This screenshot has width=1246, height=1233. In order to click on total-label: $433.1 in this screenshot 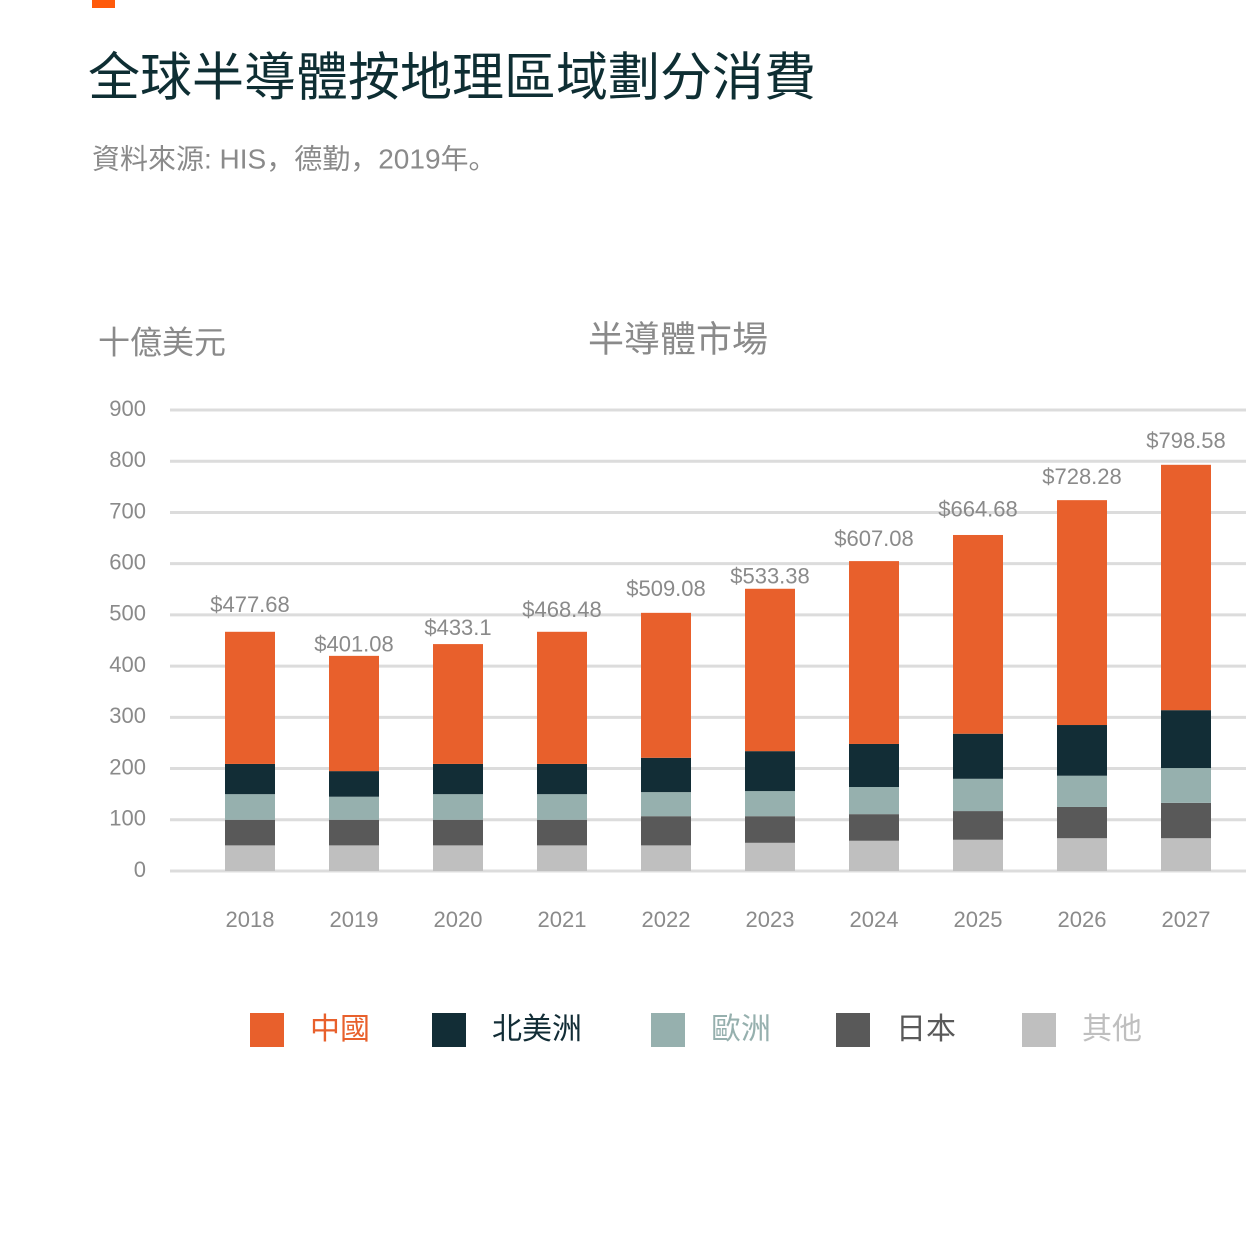, I will do `click(457, 627)`.